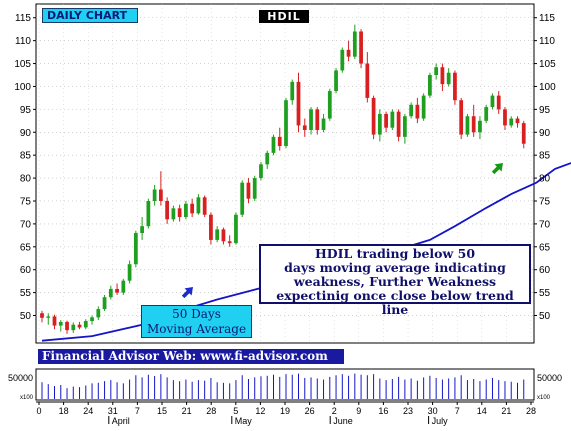  Describe the element at coordinates (284, 16) in the screenshot. I see `ticker-label: HDIL` at that location.